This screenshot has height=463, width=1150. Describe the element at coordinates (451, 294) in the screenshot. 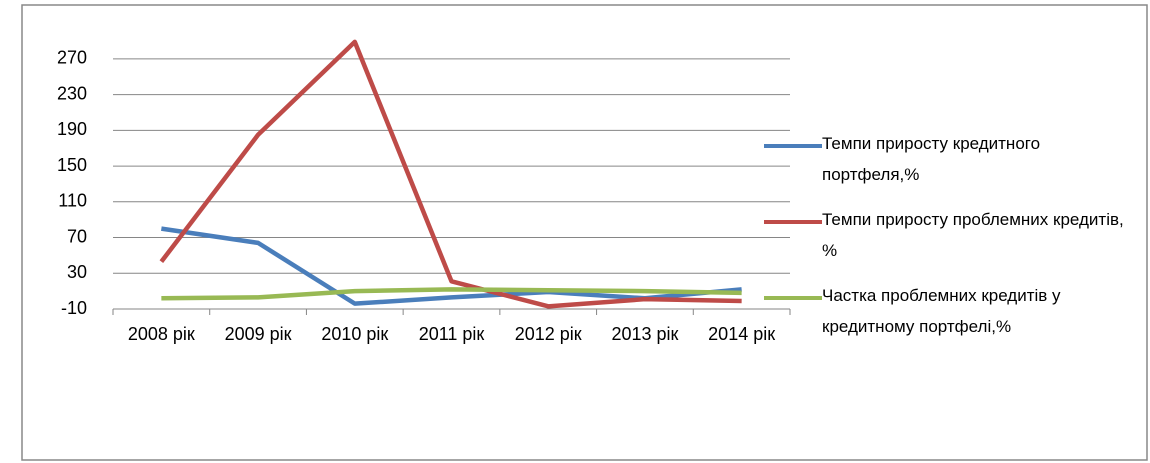

I see `series-line` at that location.